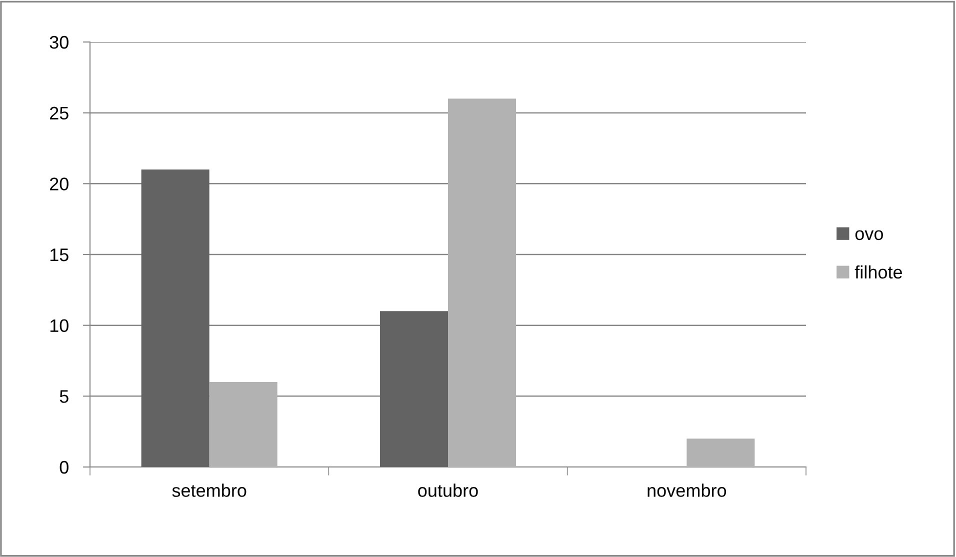 The height and width of the screenshot is (557, 956). What do you see at coordinates (869, 235) in the screenshot?
I see `legend-label: ovo` at bounding box center [869, 235].